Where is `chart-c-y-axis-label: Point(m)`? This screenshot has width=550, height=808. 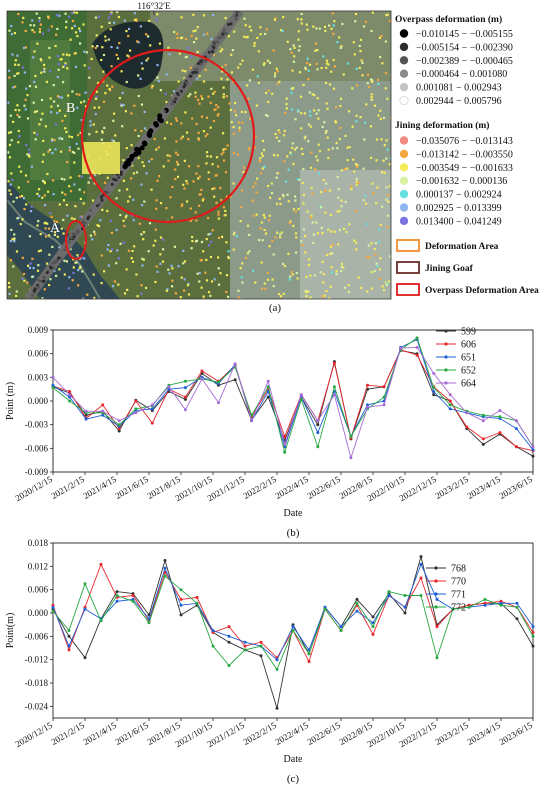 chart-c-y-axis-label: Point(m) is located at coordinates (10, 631).